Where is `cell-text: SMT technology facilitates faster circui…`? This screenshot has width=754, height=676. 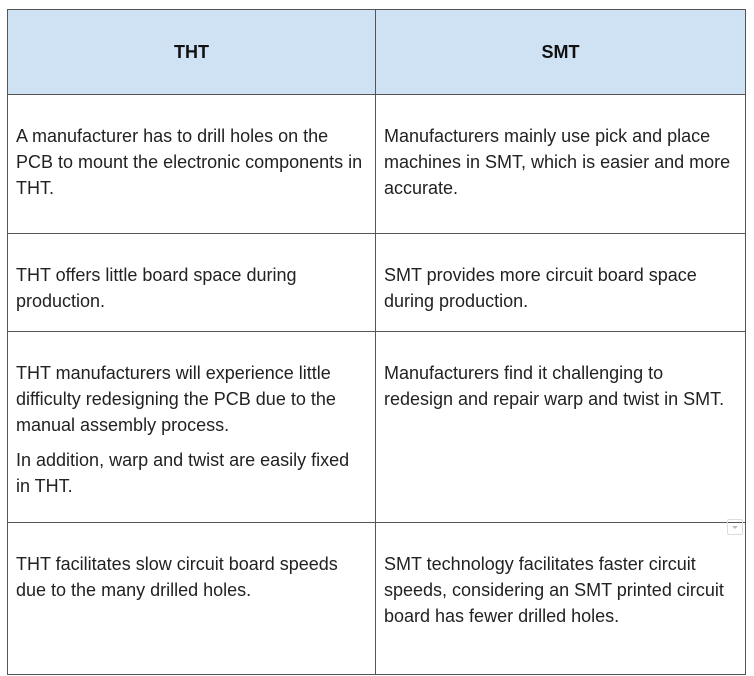
cell-text: SMT technology facilitates faster circui… is located at coordinates (554, 590).